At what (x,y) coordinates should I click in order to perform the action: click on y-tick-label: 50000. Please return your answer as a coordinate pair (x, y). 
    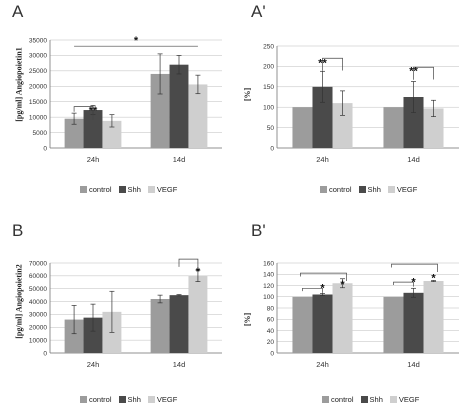
    Looking at the image, I should click on (38, 289).